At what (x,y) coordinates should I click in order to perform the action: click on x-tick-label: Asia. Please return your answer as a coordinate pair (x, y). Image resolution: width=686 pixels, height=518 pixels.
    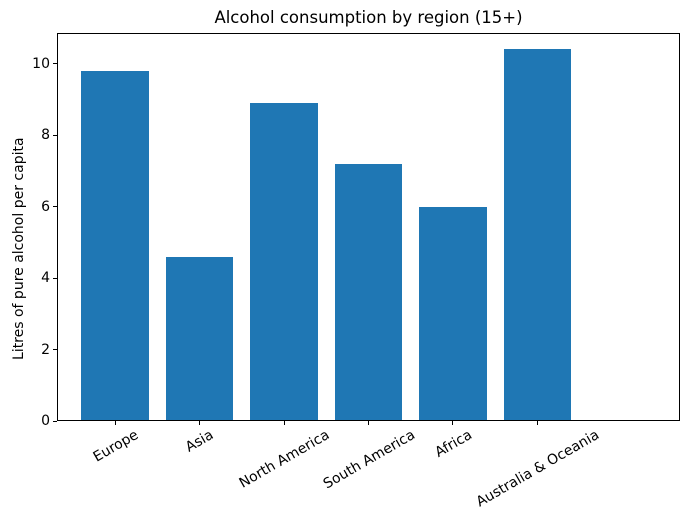
    Looking at the image, I should click on (200, 441).